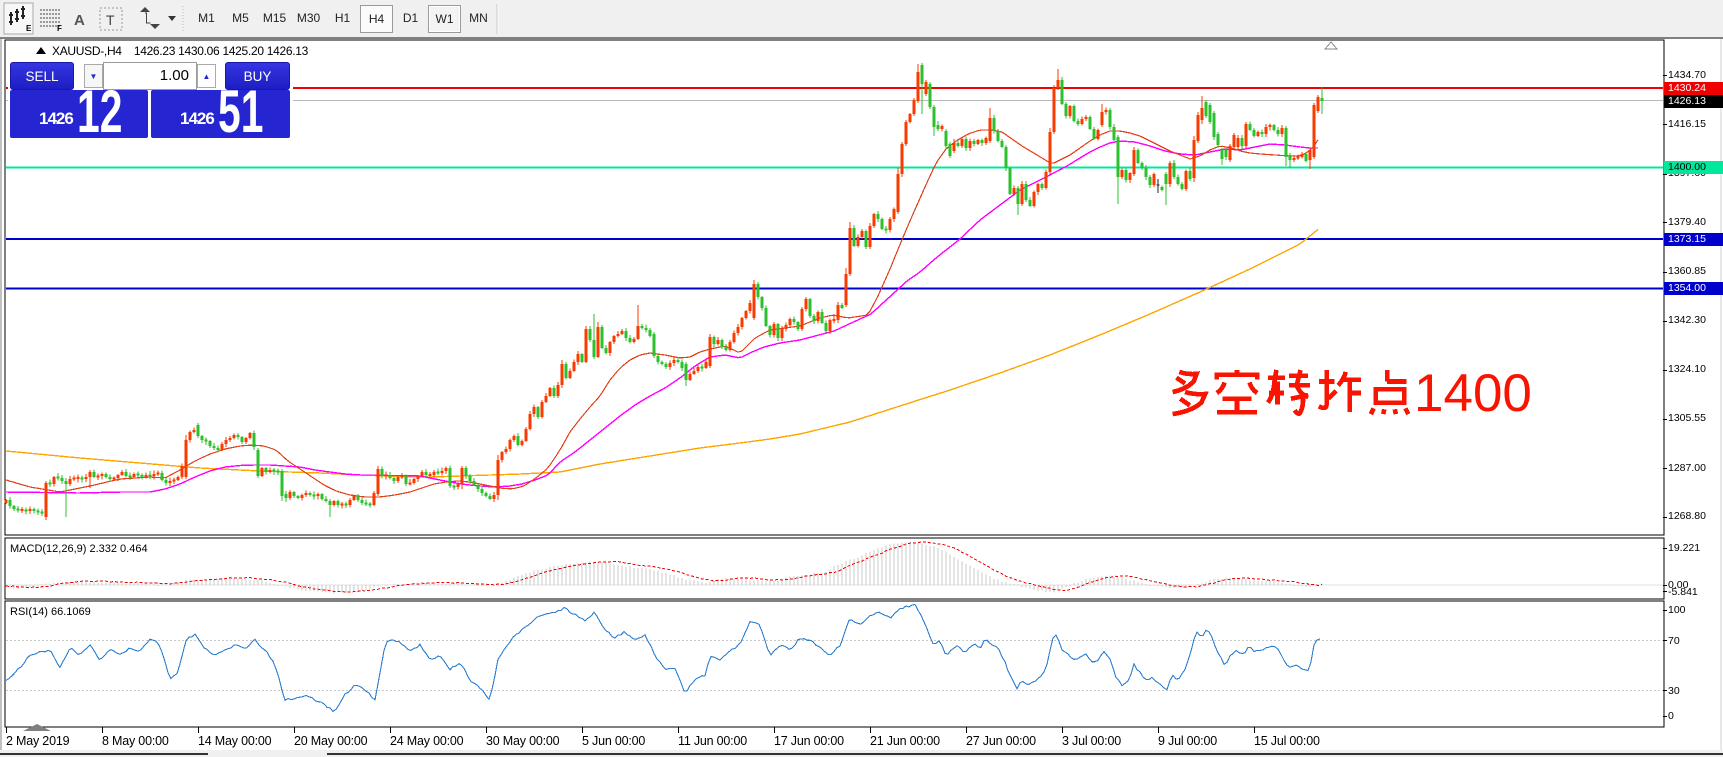 Image resolution: width=1723 pixels, height=757 pixels. Describe the element at coordinates (59, 28) in the screenshot. I see `svg-text: F` at that location.